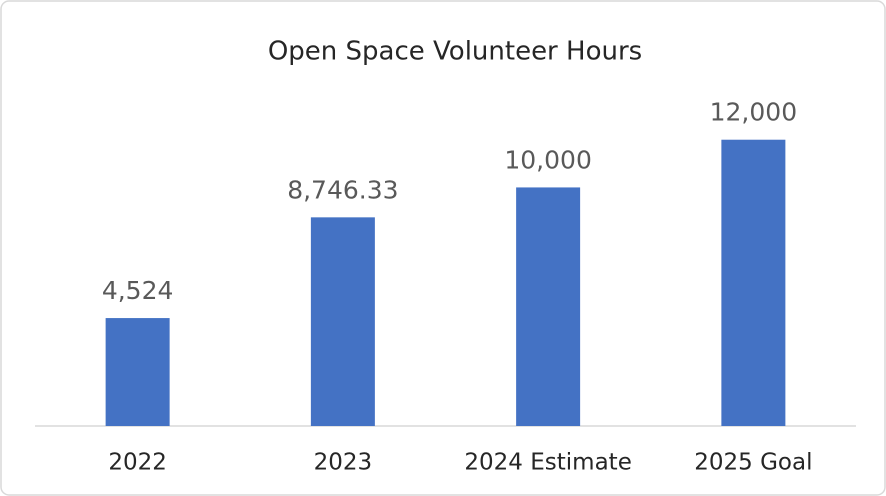 The image size is (886, 496). Describe the element at coordinates (753, 463) in the screenshot. I see `x-tick-label: 2025 Goal` at that location.